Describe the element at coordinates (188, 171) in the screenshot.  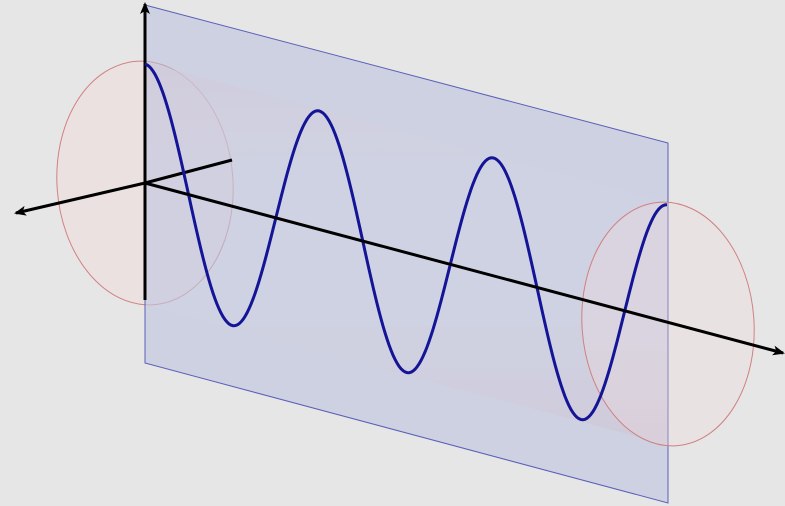
I see `axis-short` at that location.